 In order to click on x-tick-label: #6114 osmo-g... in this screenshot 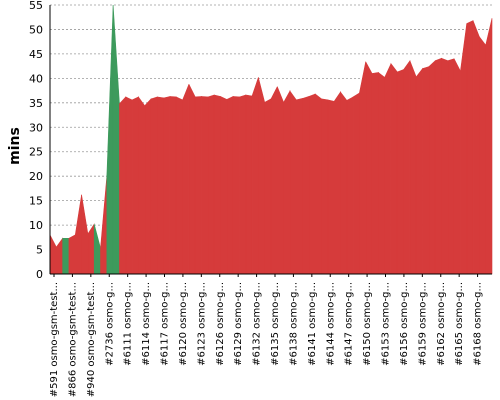, I will do `click(146, 324)`.